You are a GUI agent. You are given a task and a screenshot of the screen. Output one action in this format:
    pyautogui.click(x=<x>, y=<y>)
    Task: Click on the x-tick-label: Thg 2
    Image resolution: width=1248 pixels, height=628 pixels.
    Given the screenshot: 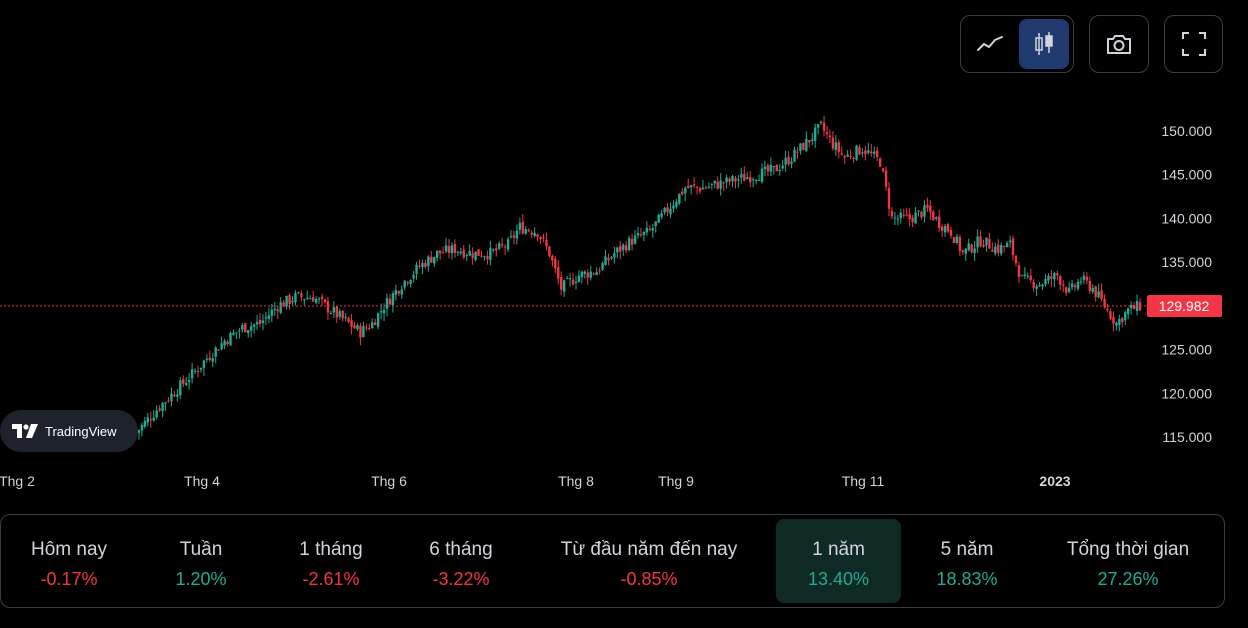 What is the action you would take?
    pyautogui.click(x=17, y=481)
    